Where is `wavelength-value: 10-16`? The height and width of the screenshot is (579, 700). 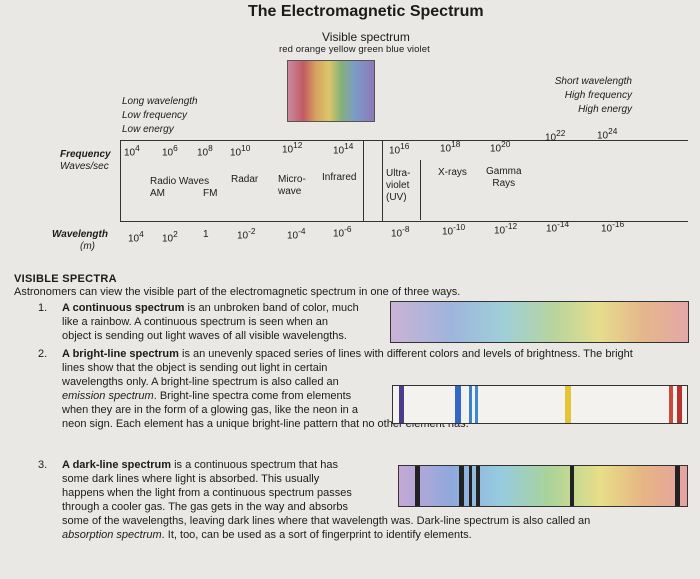 wavelength-value: 10-16 is located at coordinates (613, 227).